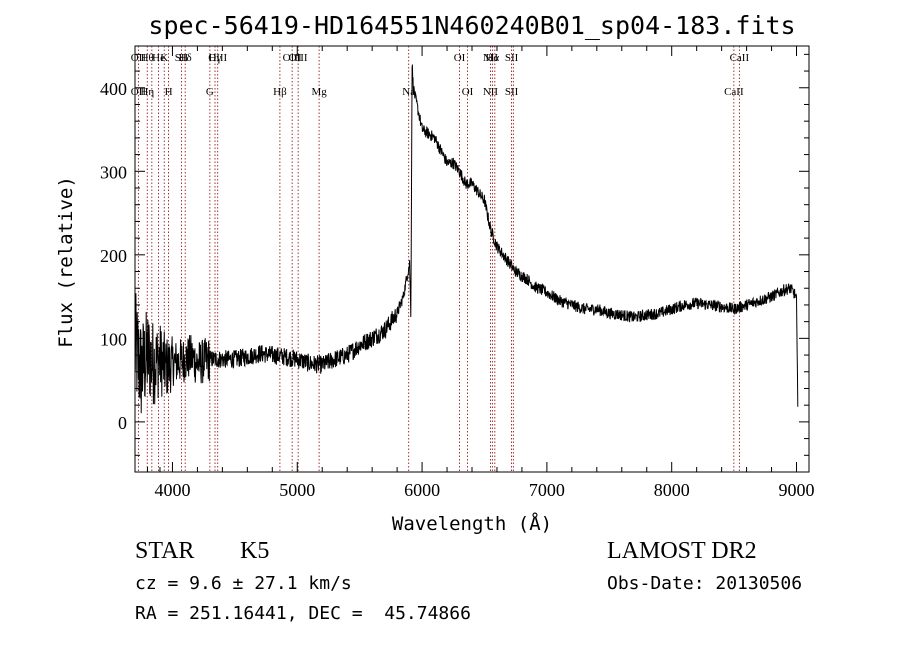 This screenshot has width=900, height=649. What do you see at coordinates (113, 89) in the screenshot?
I see `y-tick-label: 400` at bounding box center [113, 89].